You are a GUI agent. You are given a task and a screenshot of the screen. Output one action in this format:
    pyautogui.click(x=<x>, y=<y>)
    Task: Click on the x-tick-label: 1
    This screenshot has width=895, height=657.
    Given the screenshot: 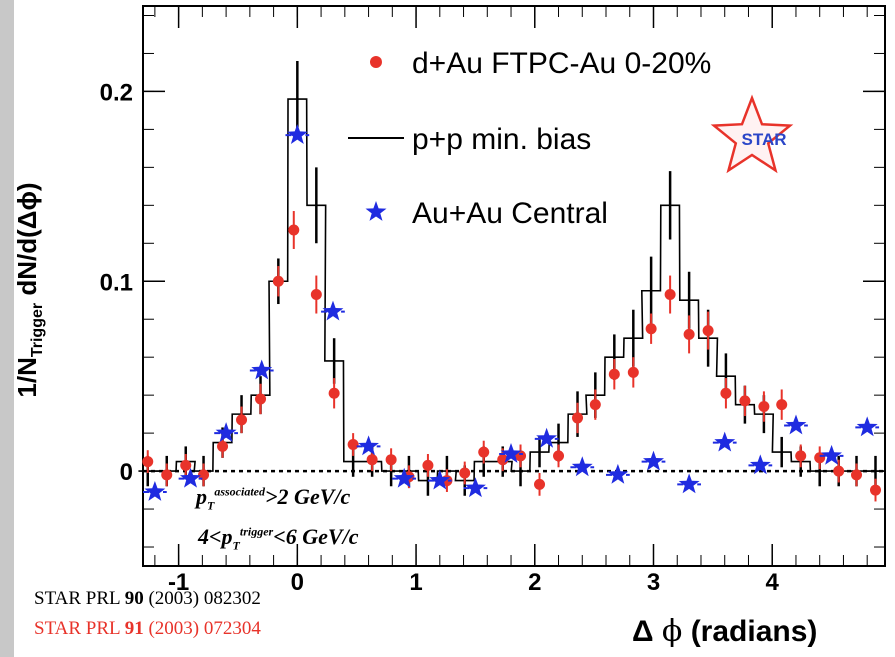 What is the action you would take?
    pyautogui.click(x=415, y=582)
    